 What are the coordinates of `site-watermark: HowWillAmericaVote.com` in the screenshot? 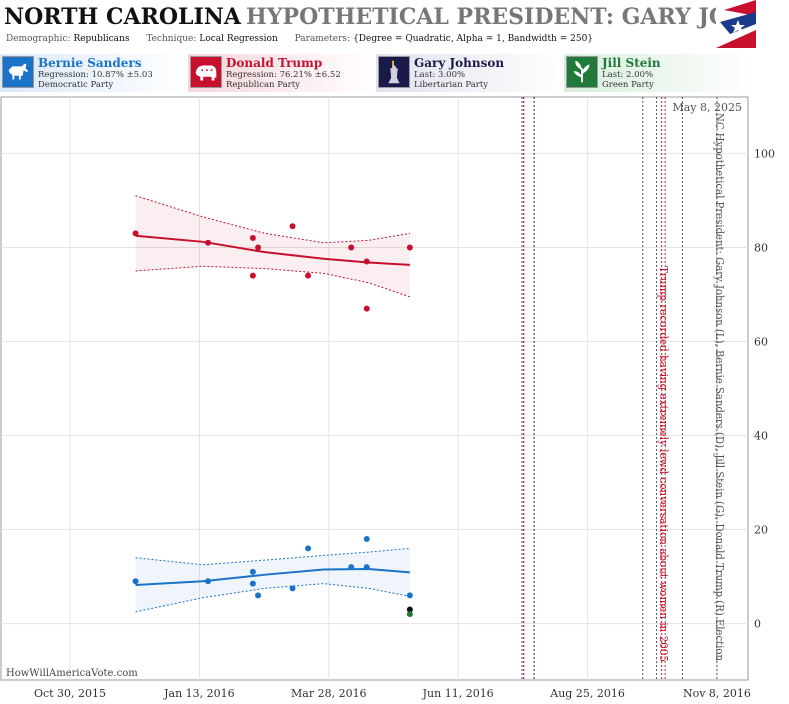 It's located at (72, 673).